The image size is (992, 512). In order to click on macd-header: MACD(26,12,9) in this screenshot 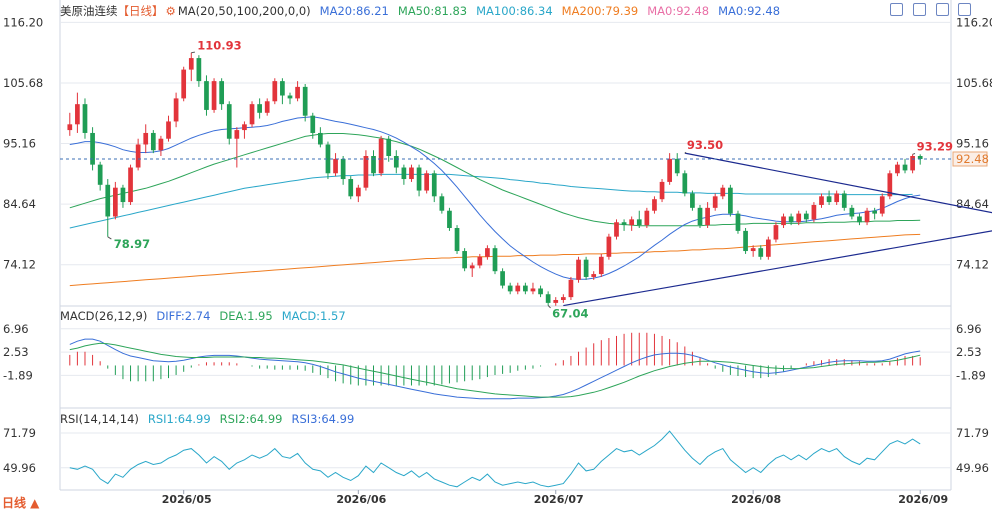, I will do `click(104, 316)`.